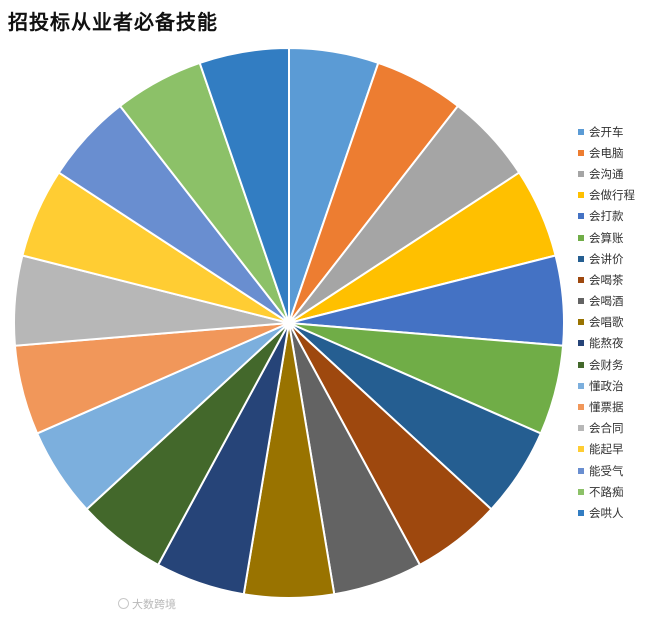 The height and width of the screenshot is (617, 655). I want to click on legend-item: 能受气, so click(606, 470).